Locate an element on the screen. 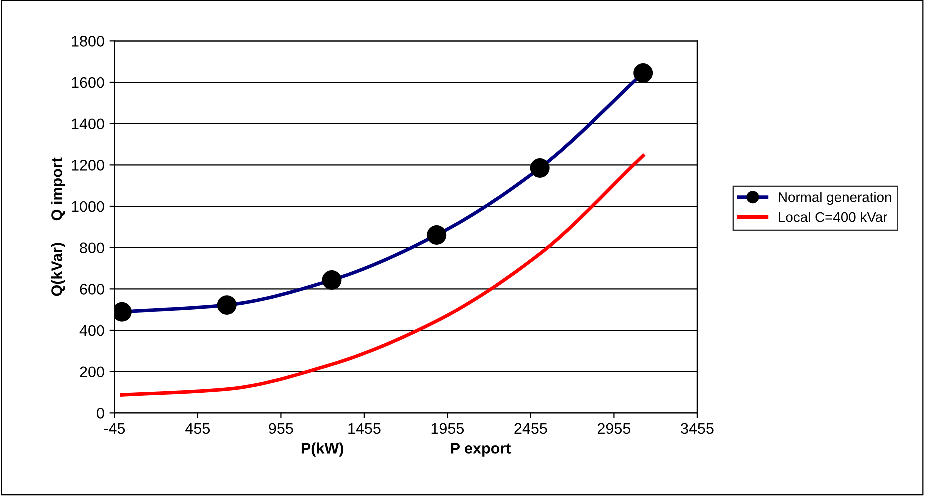  x-tick-label: 1955 is located at coordinates (448, 428).